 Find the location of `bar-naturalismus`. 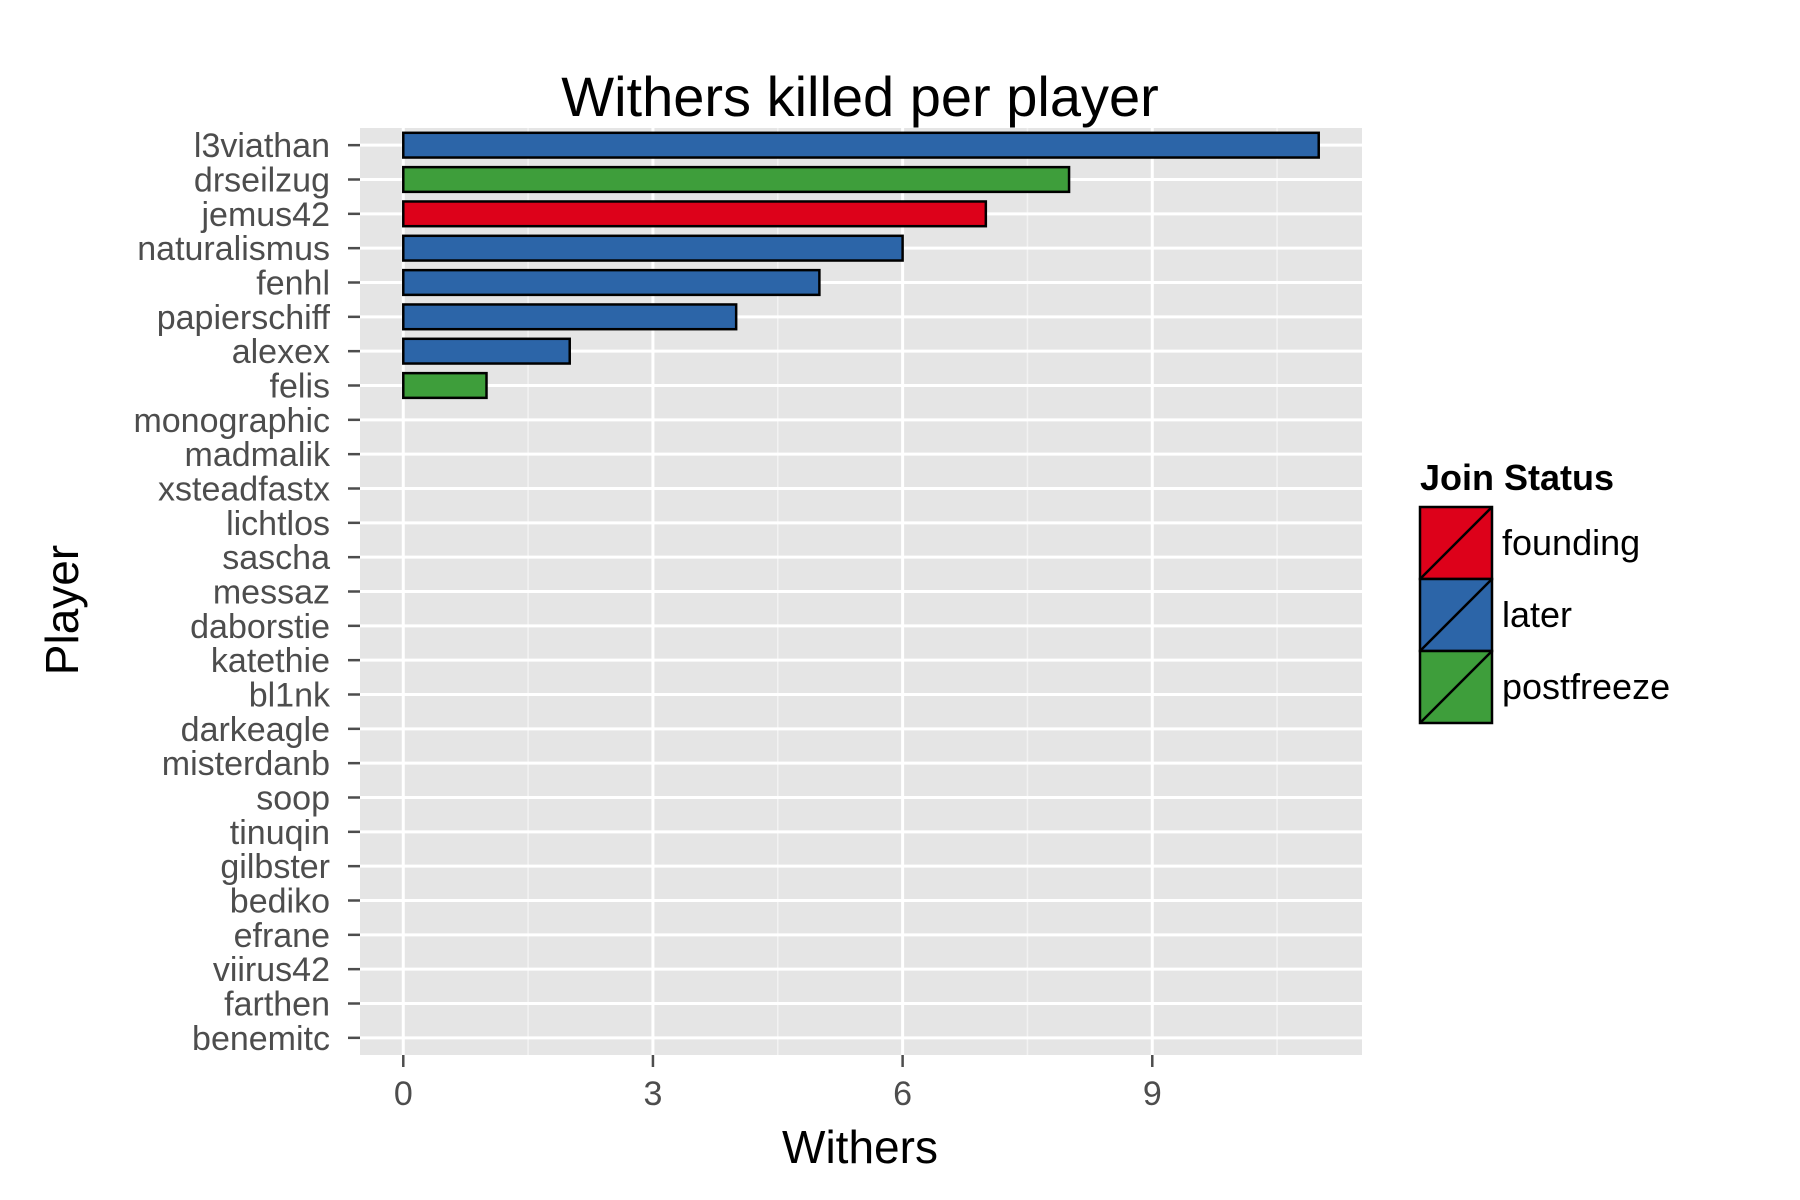

bar-naturalismus is located at coordinates (653, 248).